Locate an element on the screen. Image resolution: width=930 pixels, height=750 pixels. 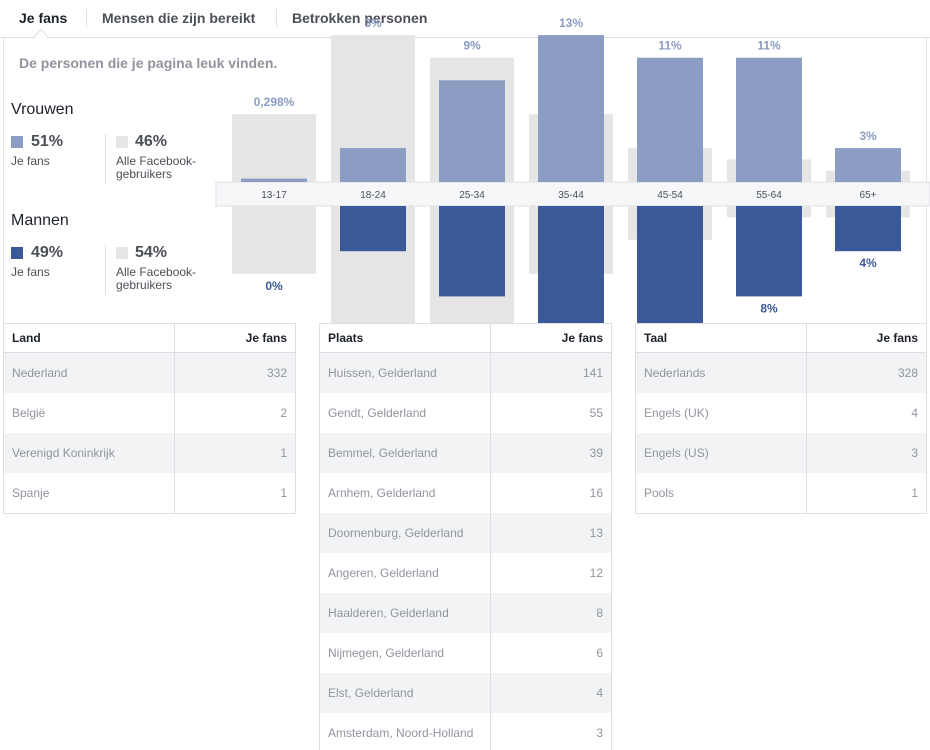
table-row: Spanje 1 is located at coordinates (149, 493).